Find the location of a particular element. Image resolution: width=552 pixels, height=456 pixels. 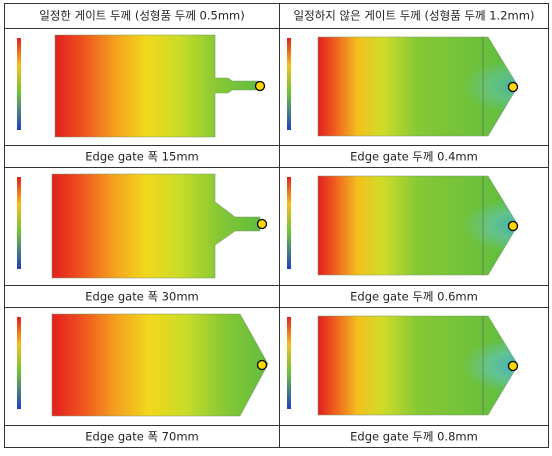

caption: Edge gate 두께 0.6mm is located at coordinates (414, 297).